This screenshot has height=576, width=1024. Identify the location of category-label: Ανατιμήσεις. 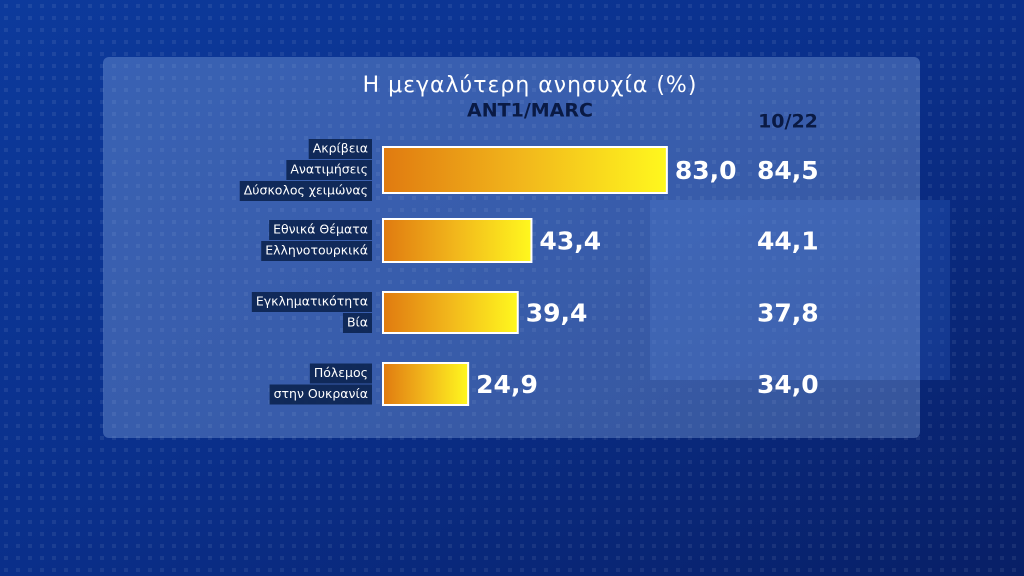
(329, 169).